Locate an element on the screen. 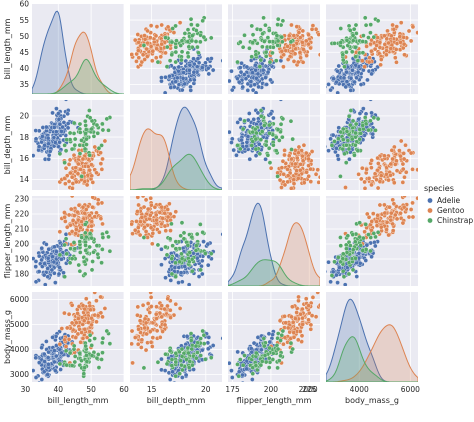 The image size is (474, 422). y-tick-label: 230 is located at coordinates (22, 199).